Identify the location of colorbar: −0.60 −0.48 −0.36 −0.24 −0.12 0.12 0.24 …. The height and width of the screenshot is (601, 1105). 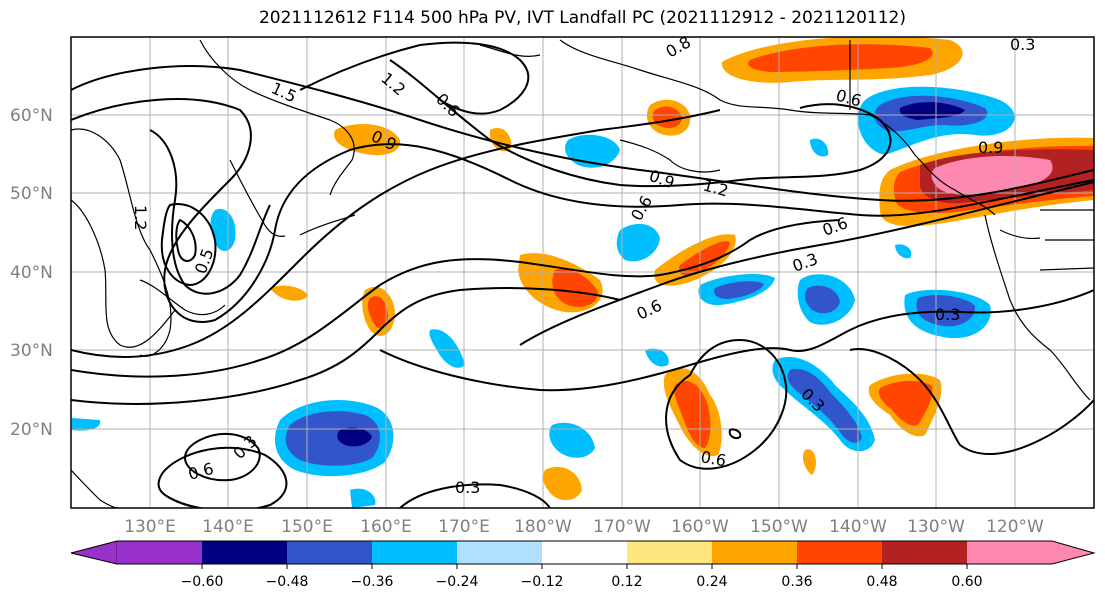
(583, 565).